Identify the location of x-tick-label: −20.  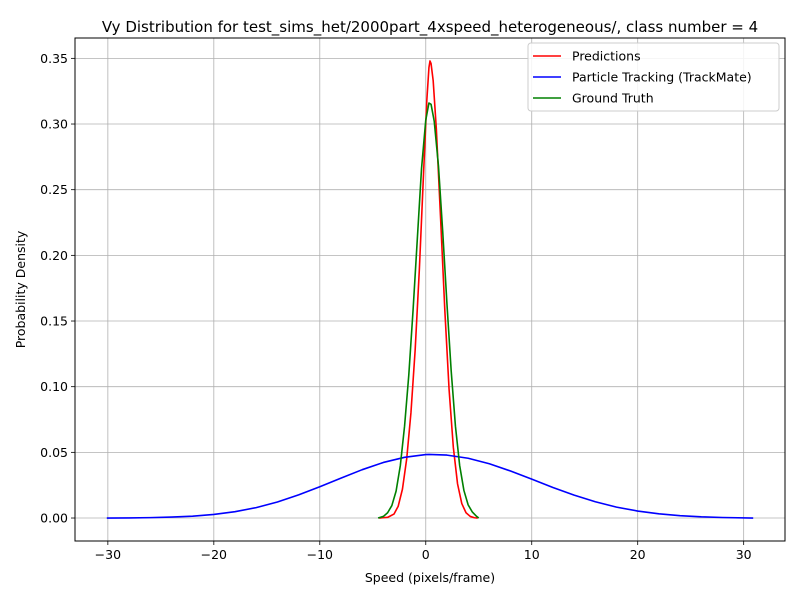
(214, 554).